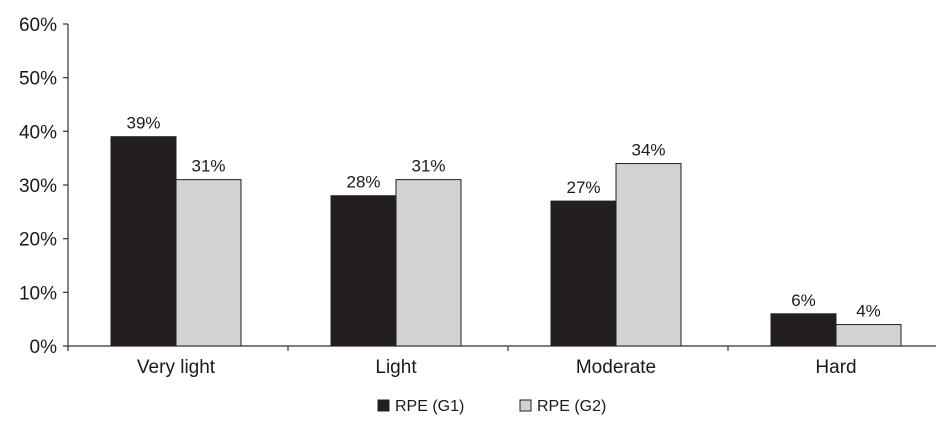  I want to click on data-label: 4%, so click(868, 311).